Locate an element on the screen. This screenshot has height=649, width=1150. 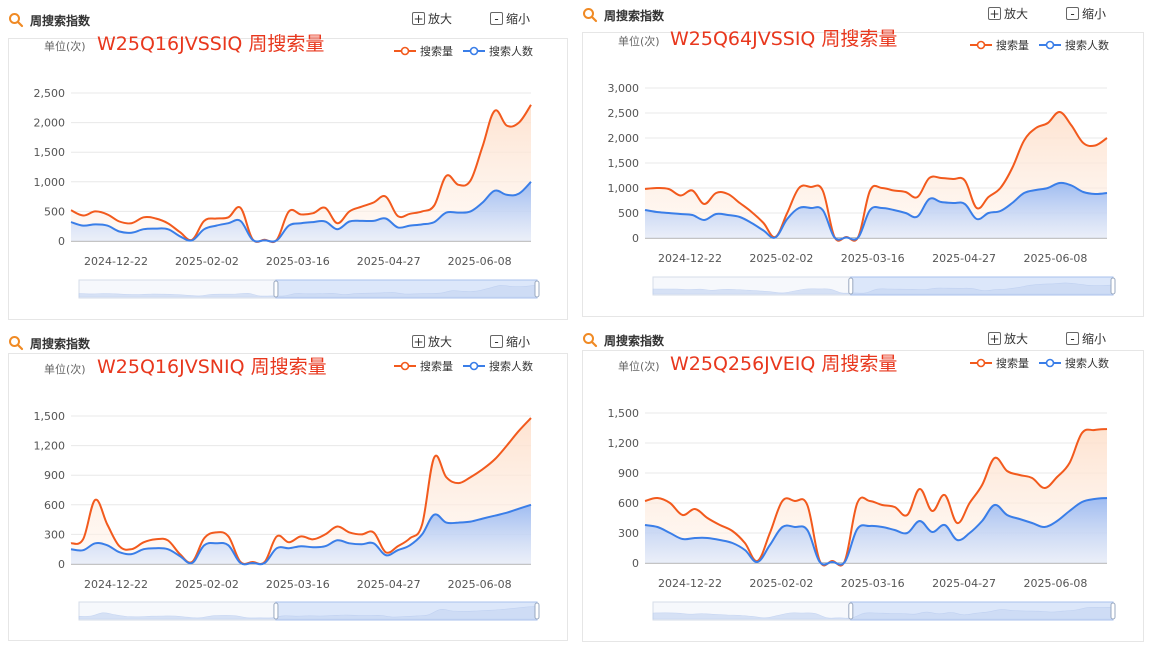
panel-header: 周搜索指数 + 放大 - 缩小 is located at coordinates (288, 21).